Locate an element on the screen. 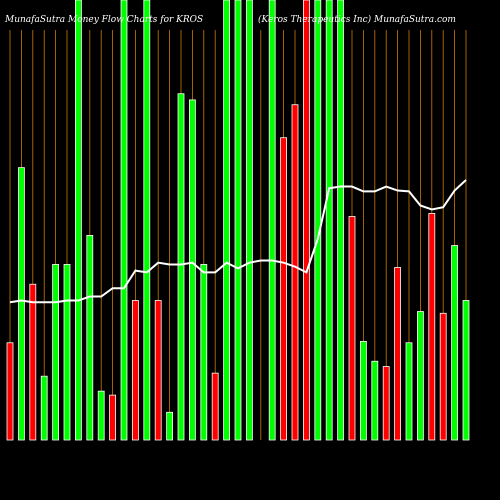  chart-title-left: MunafaSutra Money Flow Charts for KROS is located at coordinates (103, 20).